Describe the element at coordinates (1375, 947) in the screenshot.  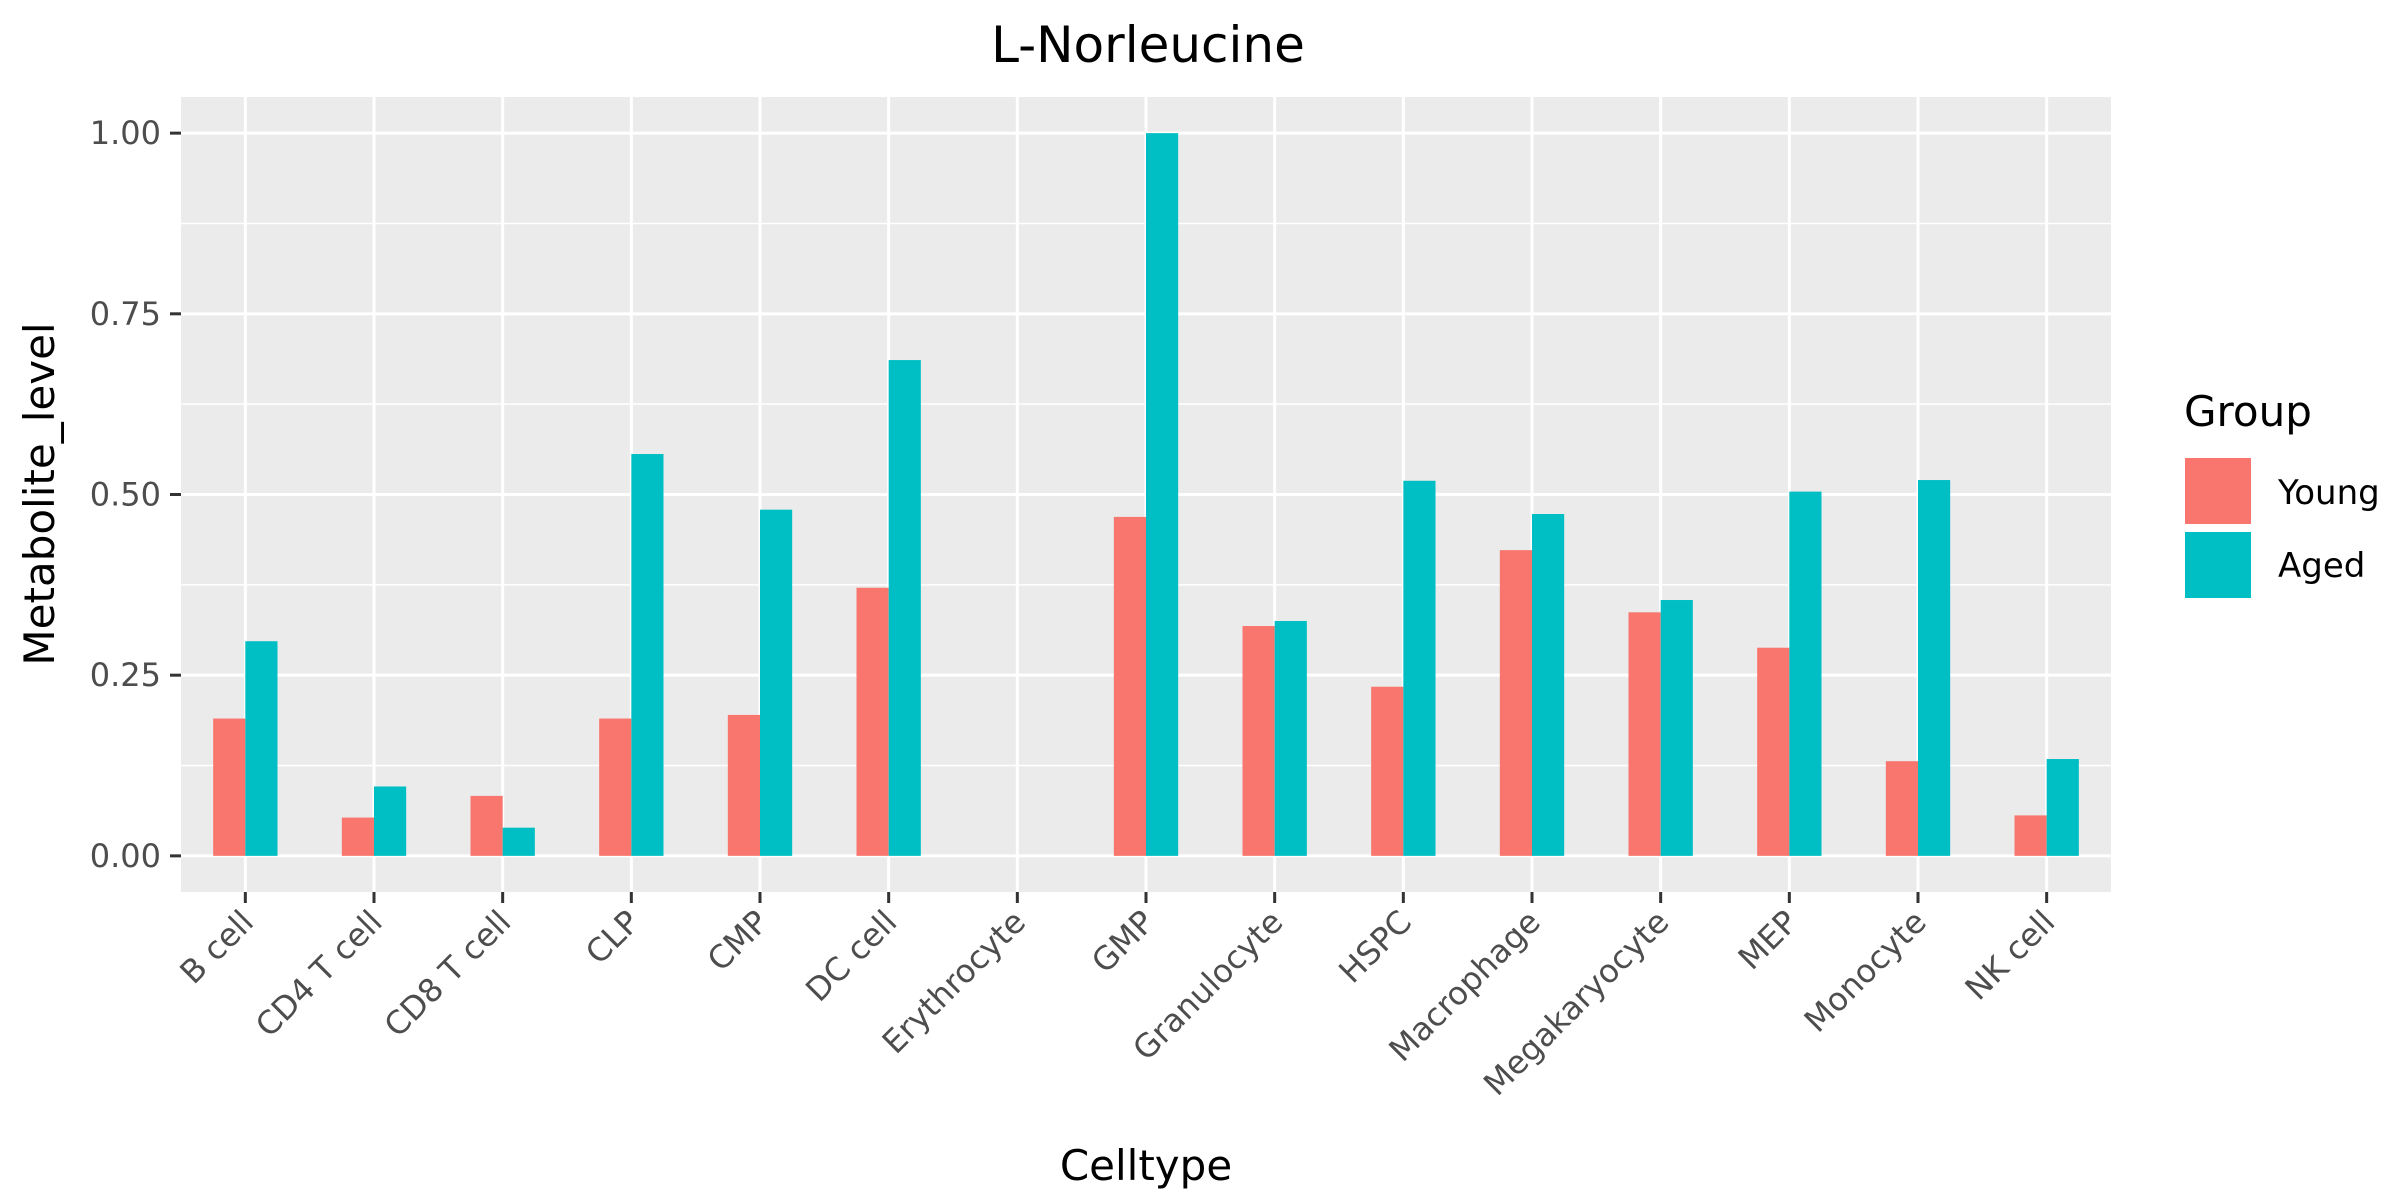
I see `x-tick-label: HSPC` at that location.